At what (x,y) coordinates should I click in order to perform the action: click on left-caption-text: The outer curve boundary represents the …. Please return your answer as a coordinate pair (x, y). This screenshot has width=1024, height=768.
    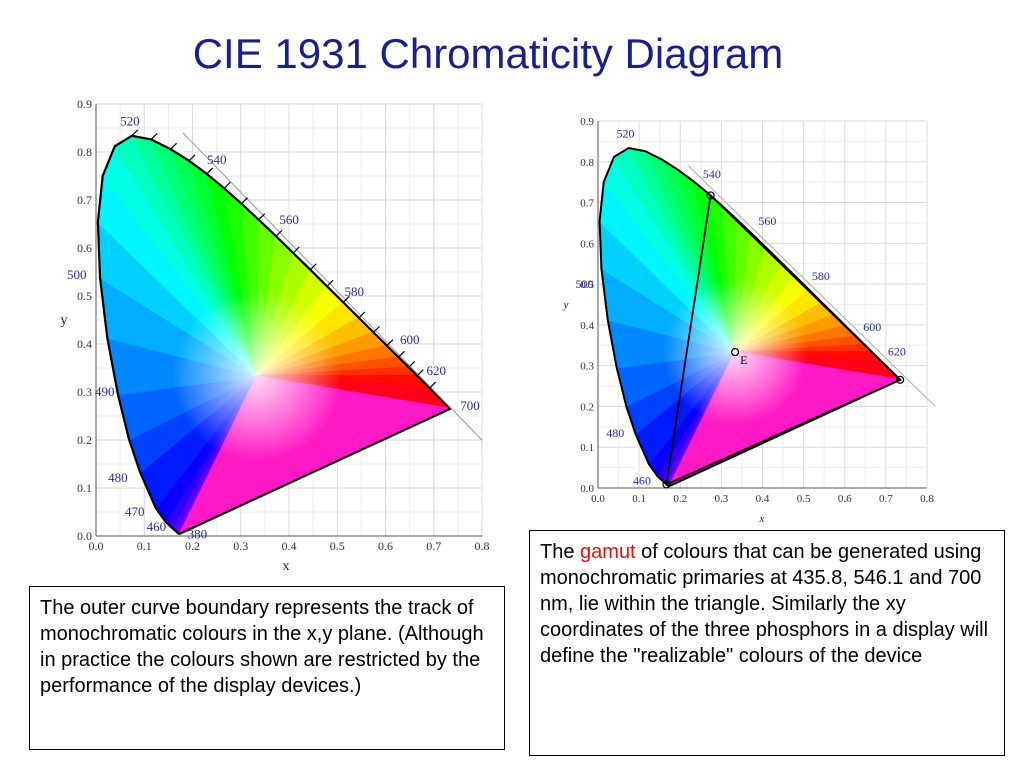
    Looking at the image, I should click on (262, 647).